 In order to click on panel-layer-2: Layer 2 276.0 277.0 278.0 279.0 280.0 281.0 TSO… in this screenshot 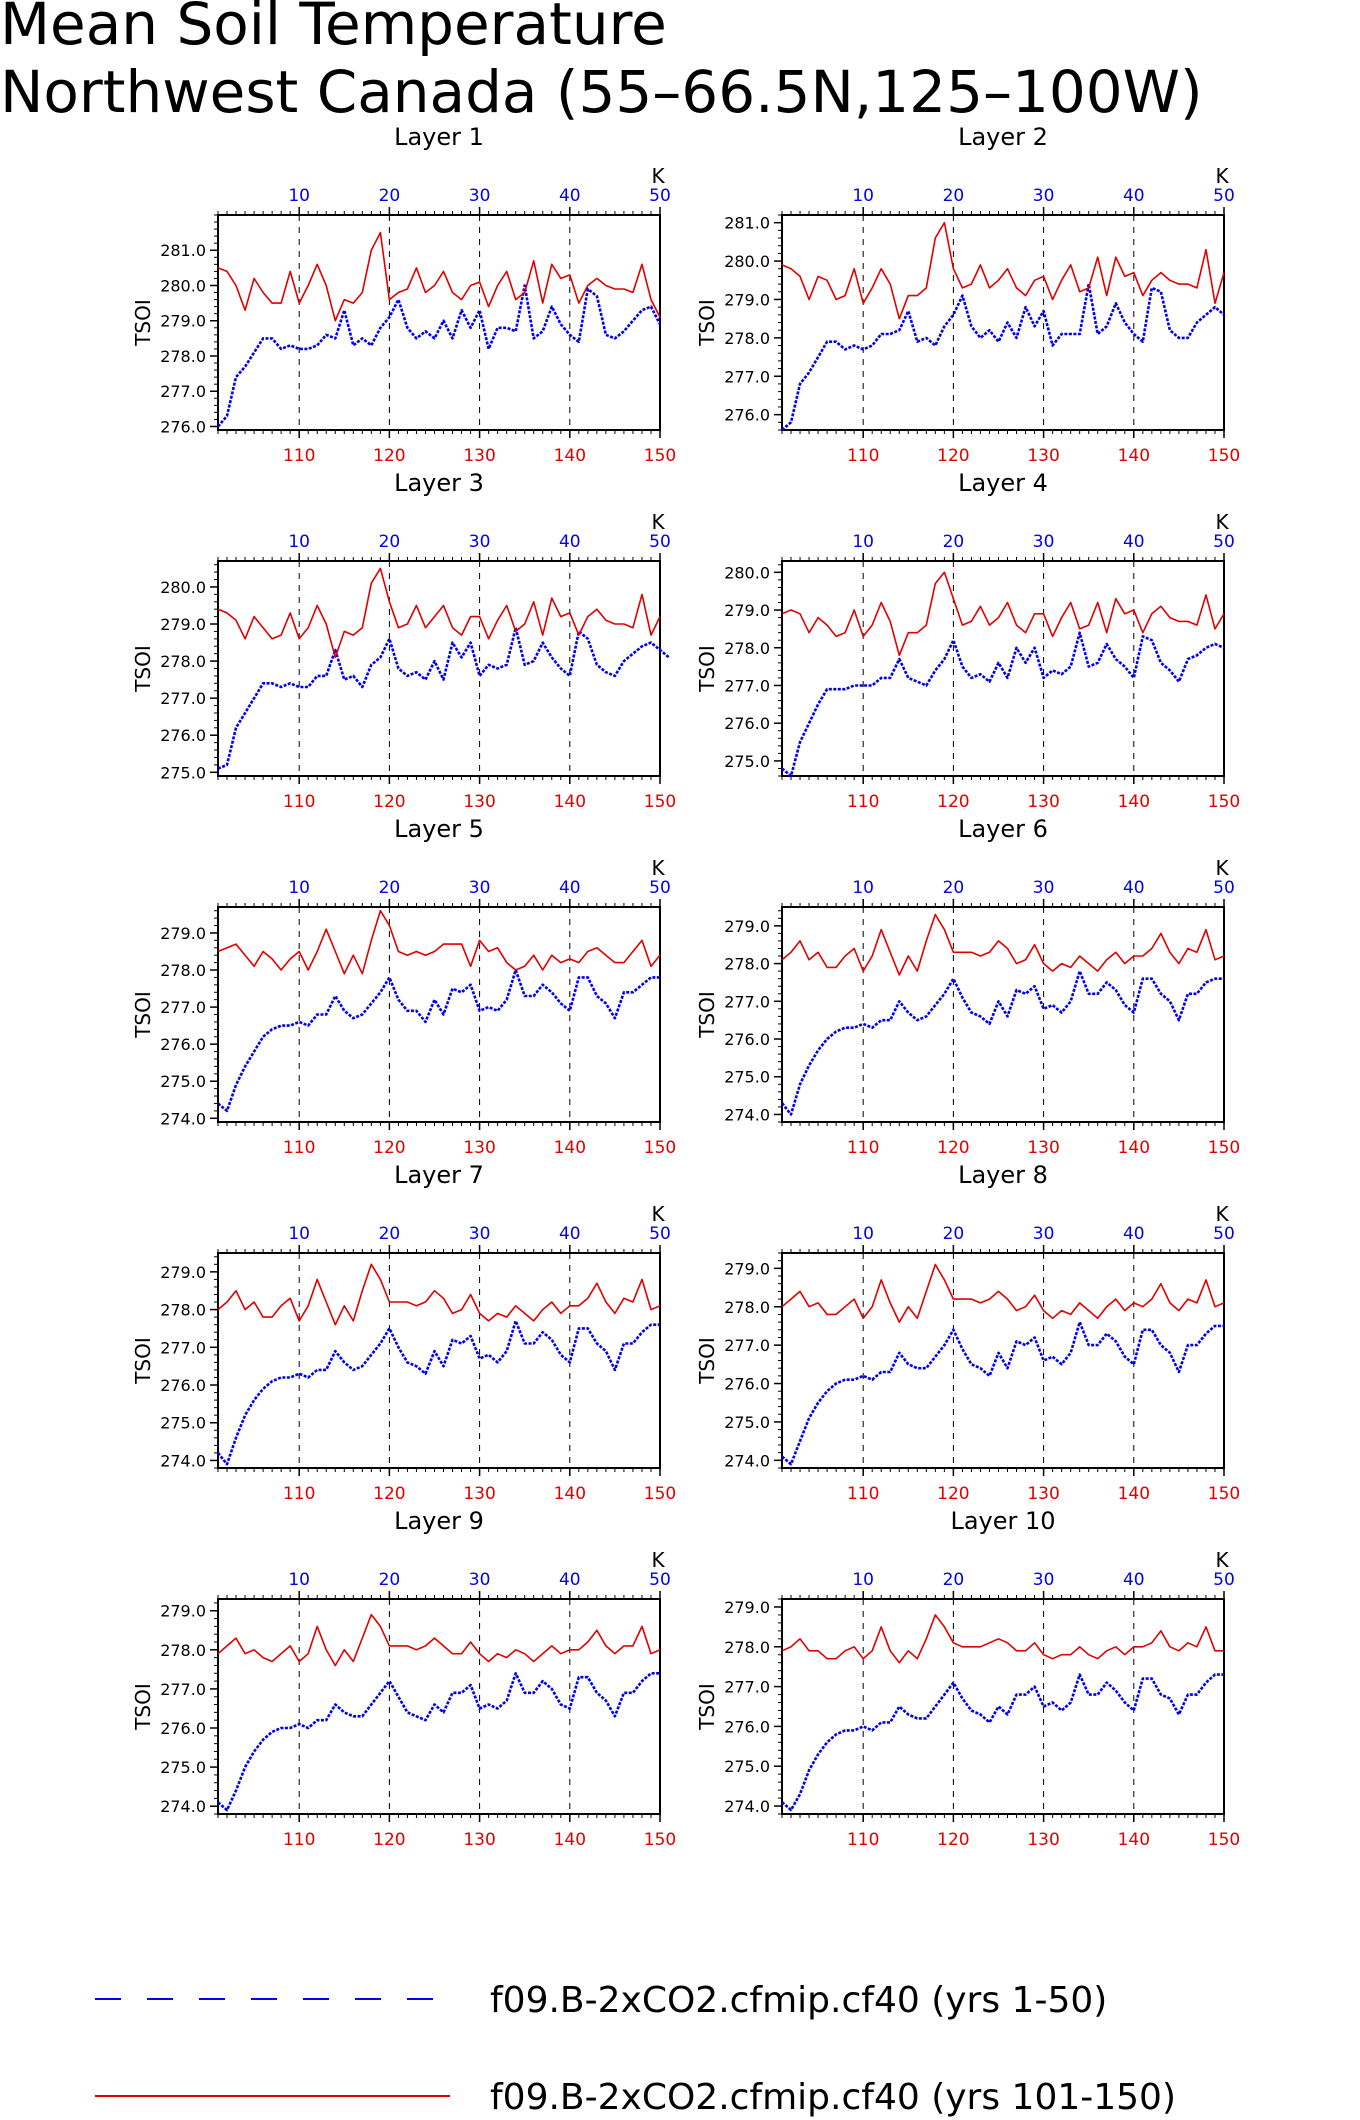, I will do `click(967, 294)`.